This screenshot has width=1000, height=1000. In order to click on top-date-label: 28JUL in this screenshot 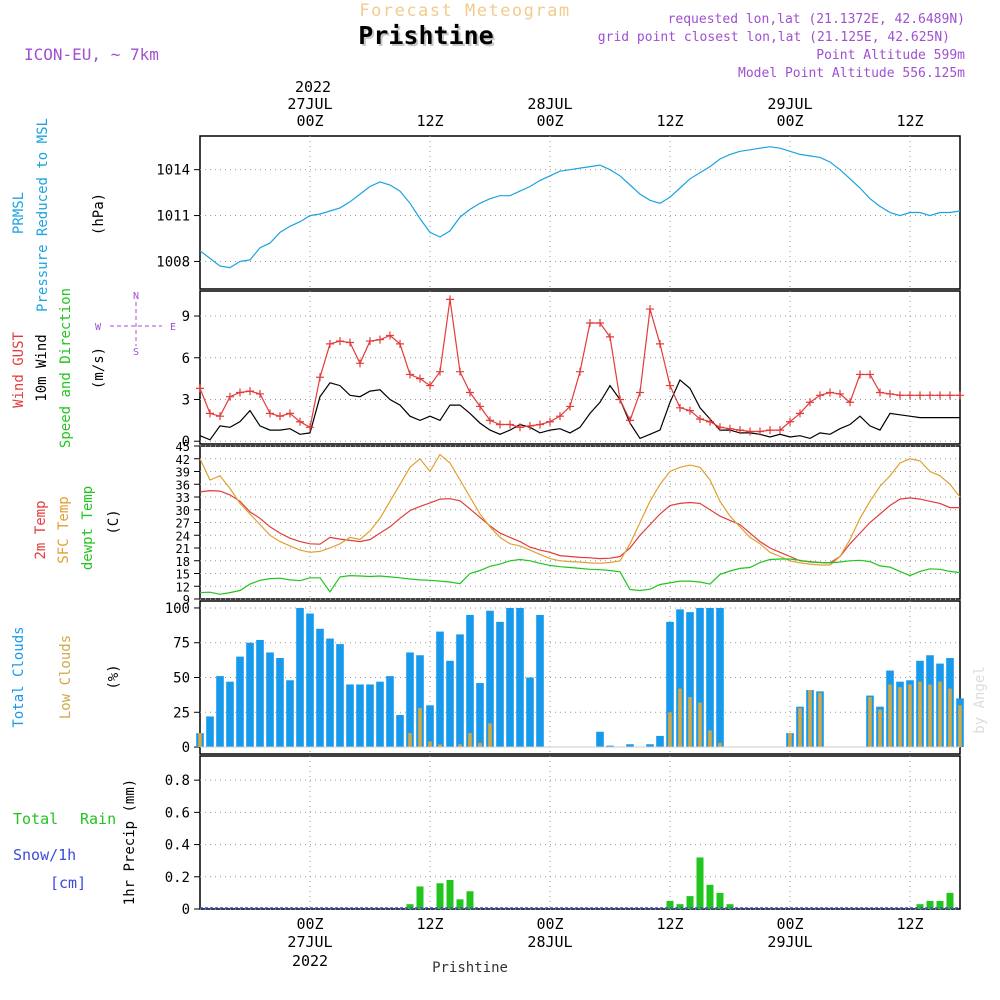, I will do `click(549, 104)`.